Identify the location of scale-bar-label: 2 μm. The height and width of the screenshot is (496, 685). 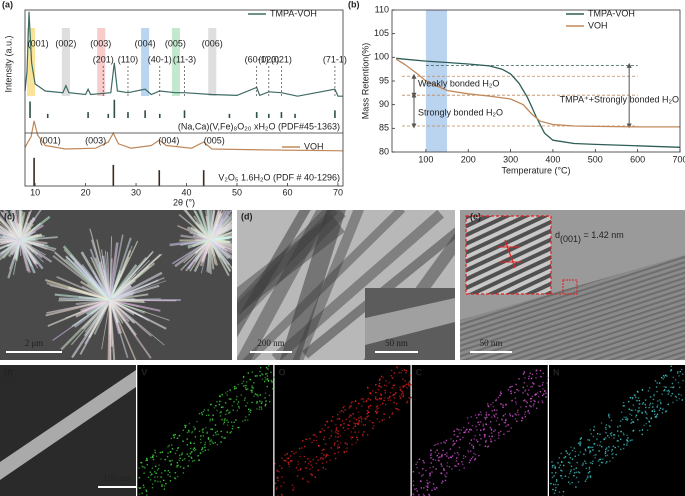
(34, 343).